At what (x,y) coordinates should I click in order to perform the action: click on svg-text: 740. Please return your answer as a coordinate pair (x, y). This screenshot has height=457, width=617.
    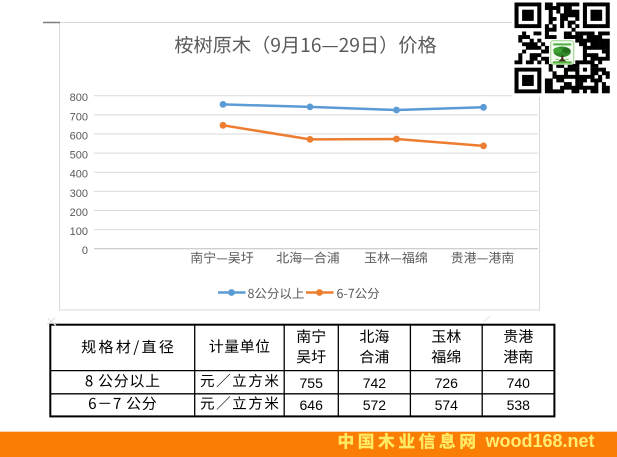
    Looking at the image, I should click on (519, 383).